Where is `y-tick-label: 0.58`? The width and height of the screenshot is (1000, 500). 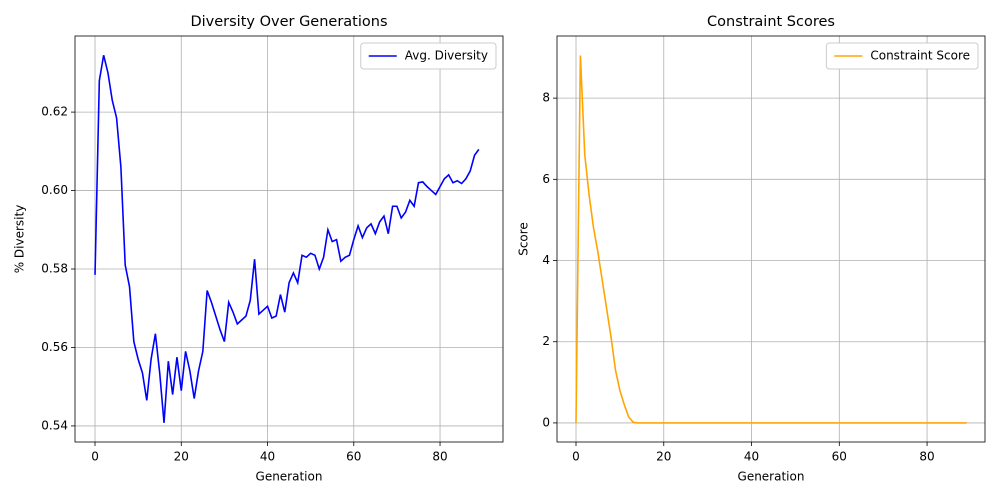
y-tick-label: 0.58 is located at coordinates (54, 269).